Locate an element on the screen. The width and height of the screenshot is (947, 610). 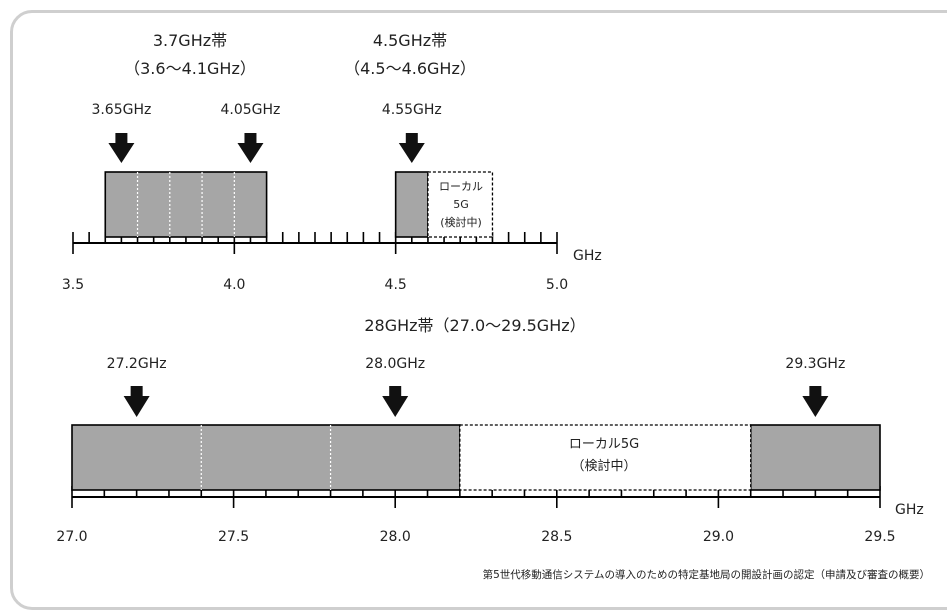
bottom-tick-label: 29.0 is located at coordinates (718, 537).